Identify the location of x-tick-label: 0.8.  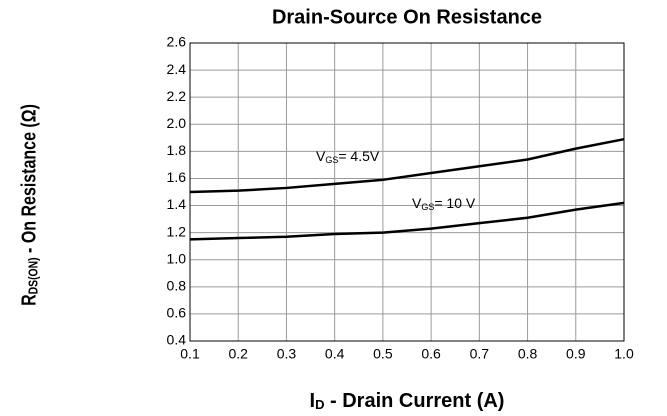
(528, 354).